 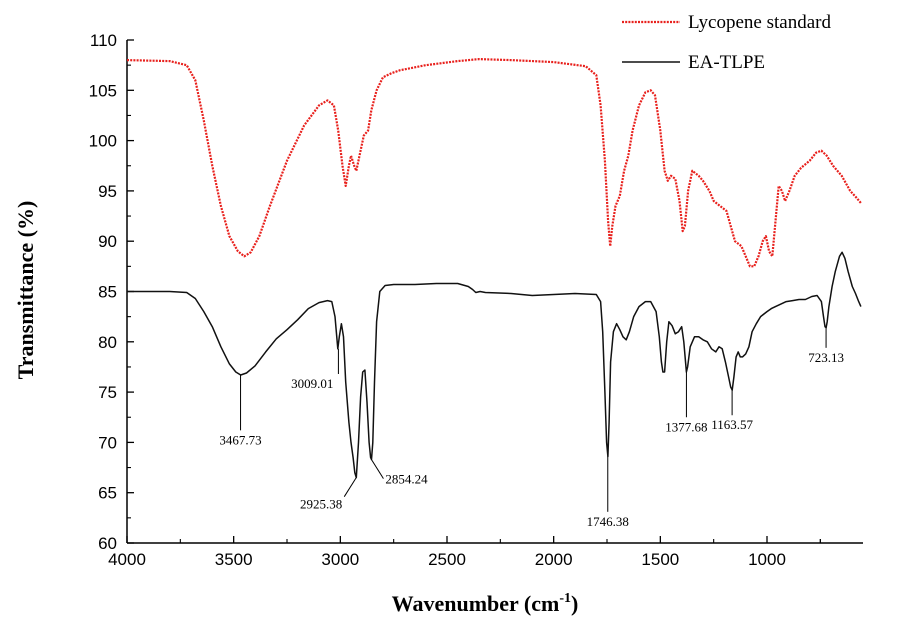 I want to click on peak-annotation: 3009.01, so click(x=315, y=369).